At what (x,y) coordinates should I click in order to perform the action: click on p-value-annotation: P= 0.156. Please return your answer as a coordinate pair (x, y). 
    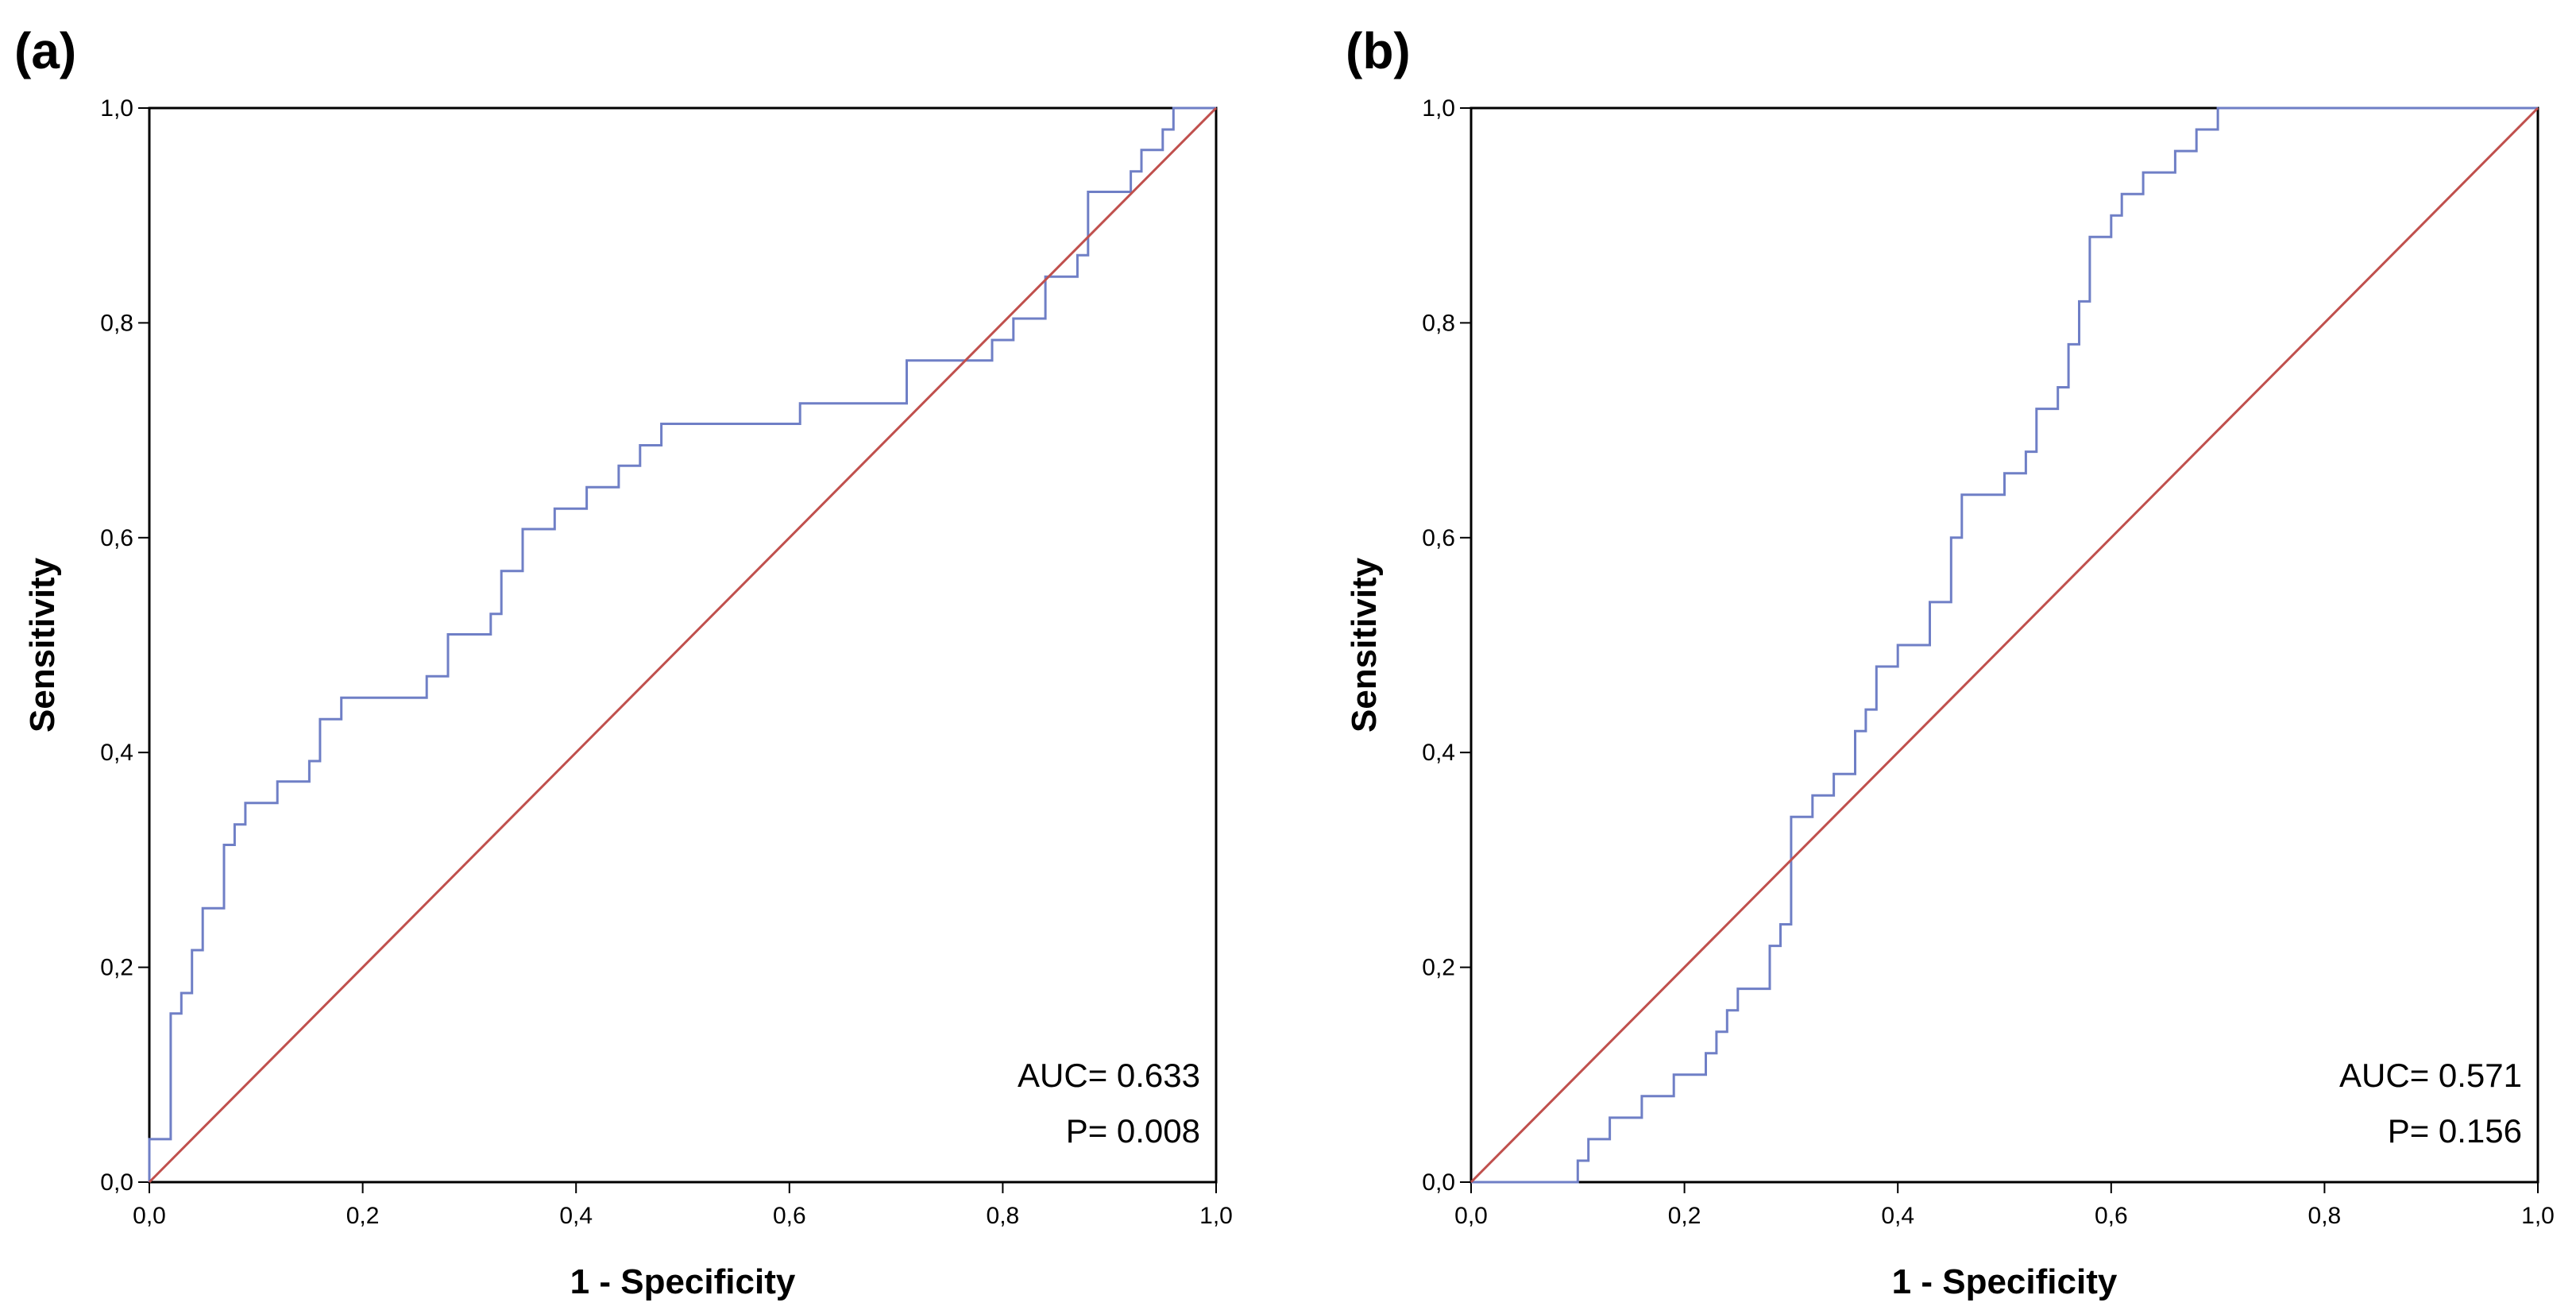
    Looking at the image, I should click on (2455, 1131).